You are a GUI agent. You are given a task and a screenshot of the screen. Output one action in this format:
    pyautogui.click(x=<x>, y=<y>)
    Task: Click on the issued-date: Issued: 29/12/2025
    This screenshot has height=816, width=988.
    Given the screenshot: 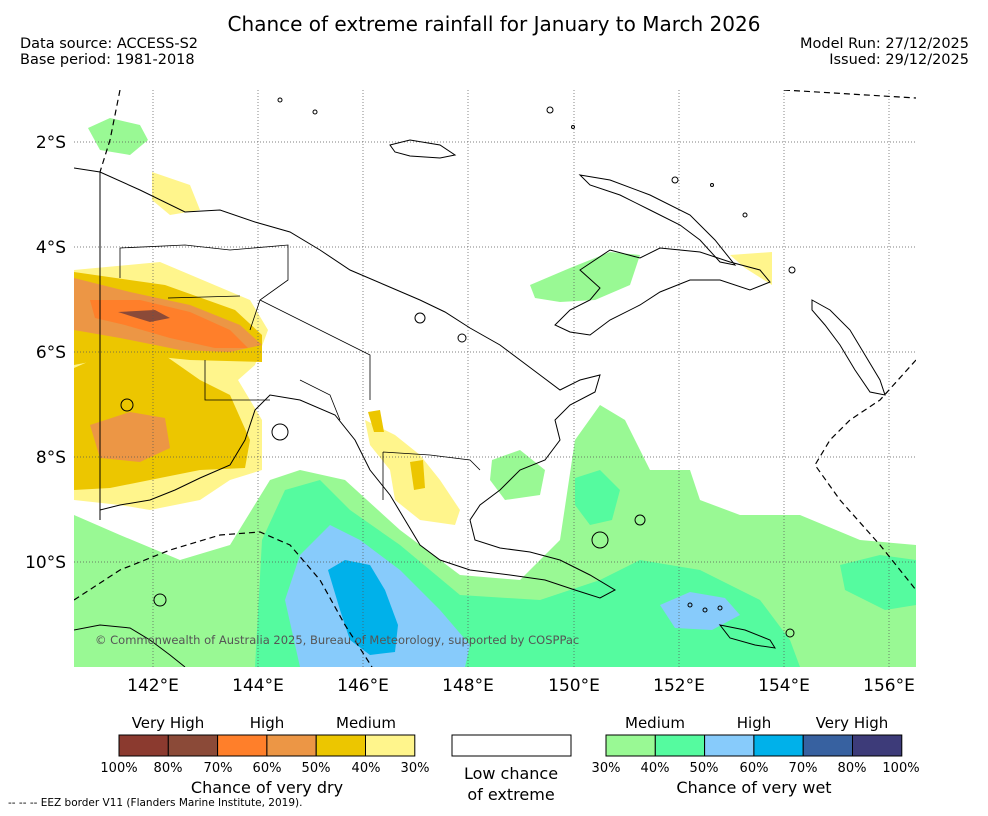 What is the action you would take?
    pyautogui.click(x=899, y=60)
    